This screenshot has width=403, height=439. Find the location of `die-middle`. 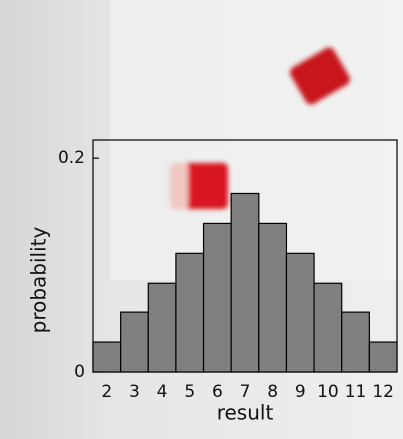

die-middle is located at coordinates (199, 186).